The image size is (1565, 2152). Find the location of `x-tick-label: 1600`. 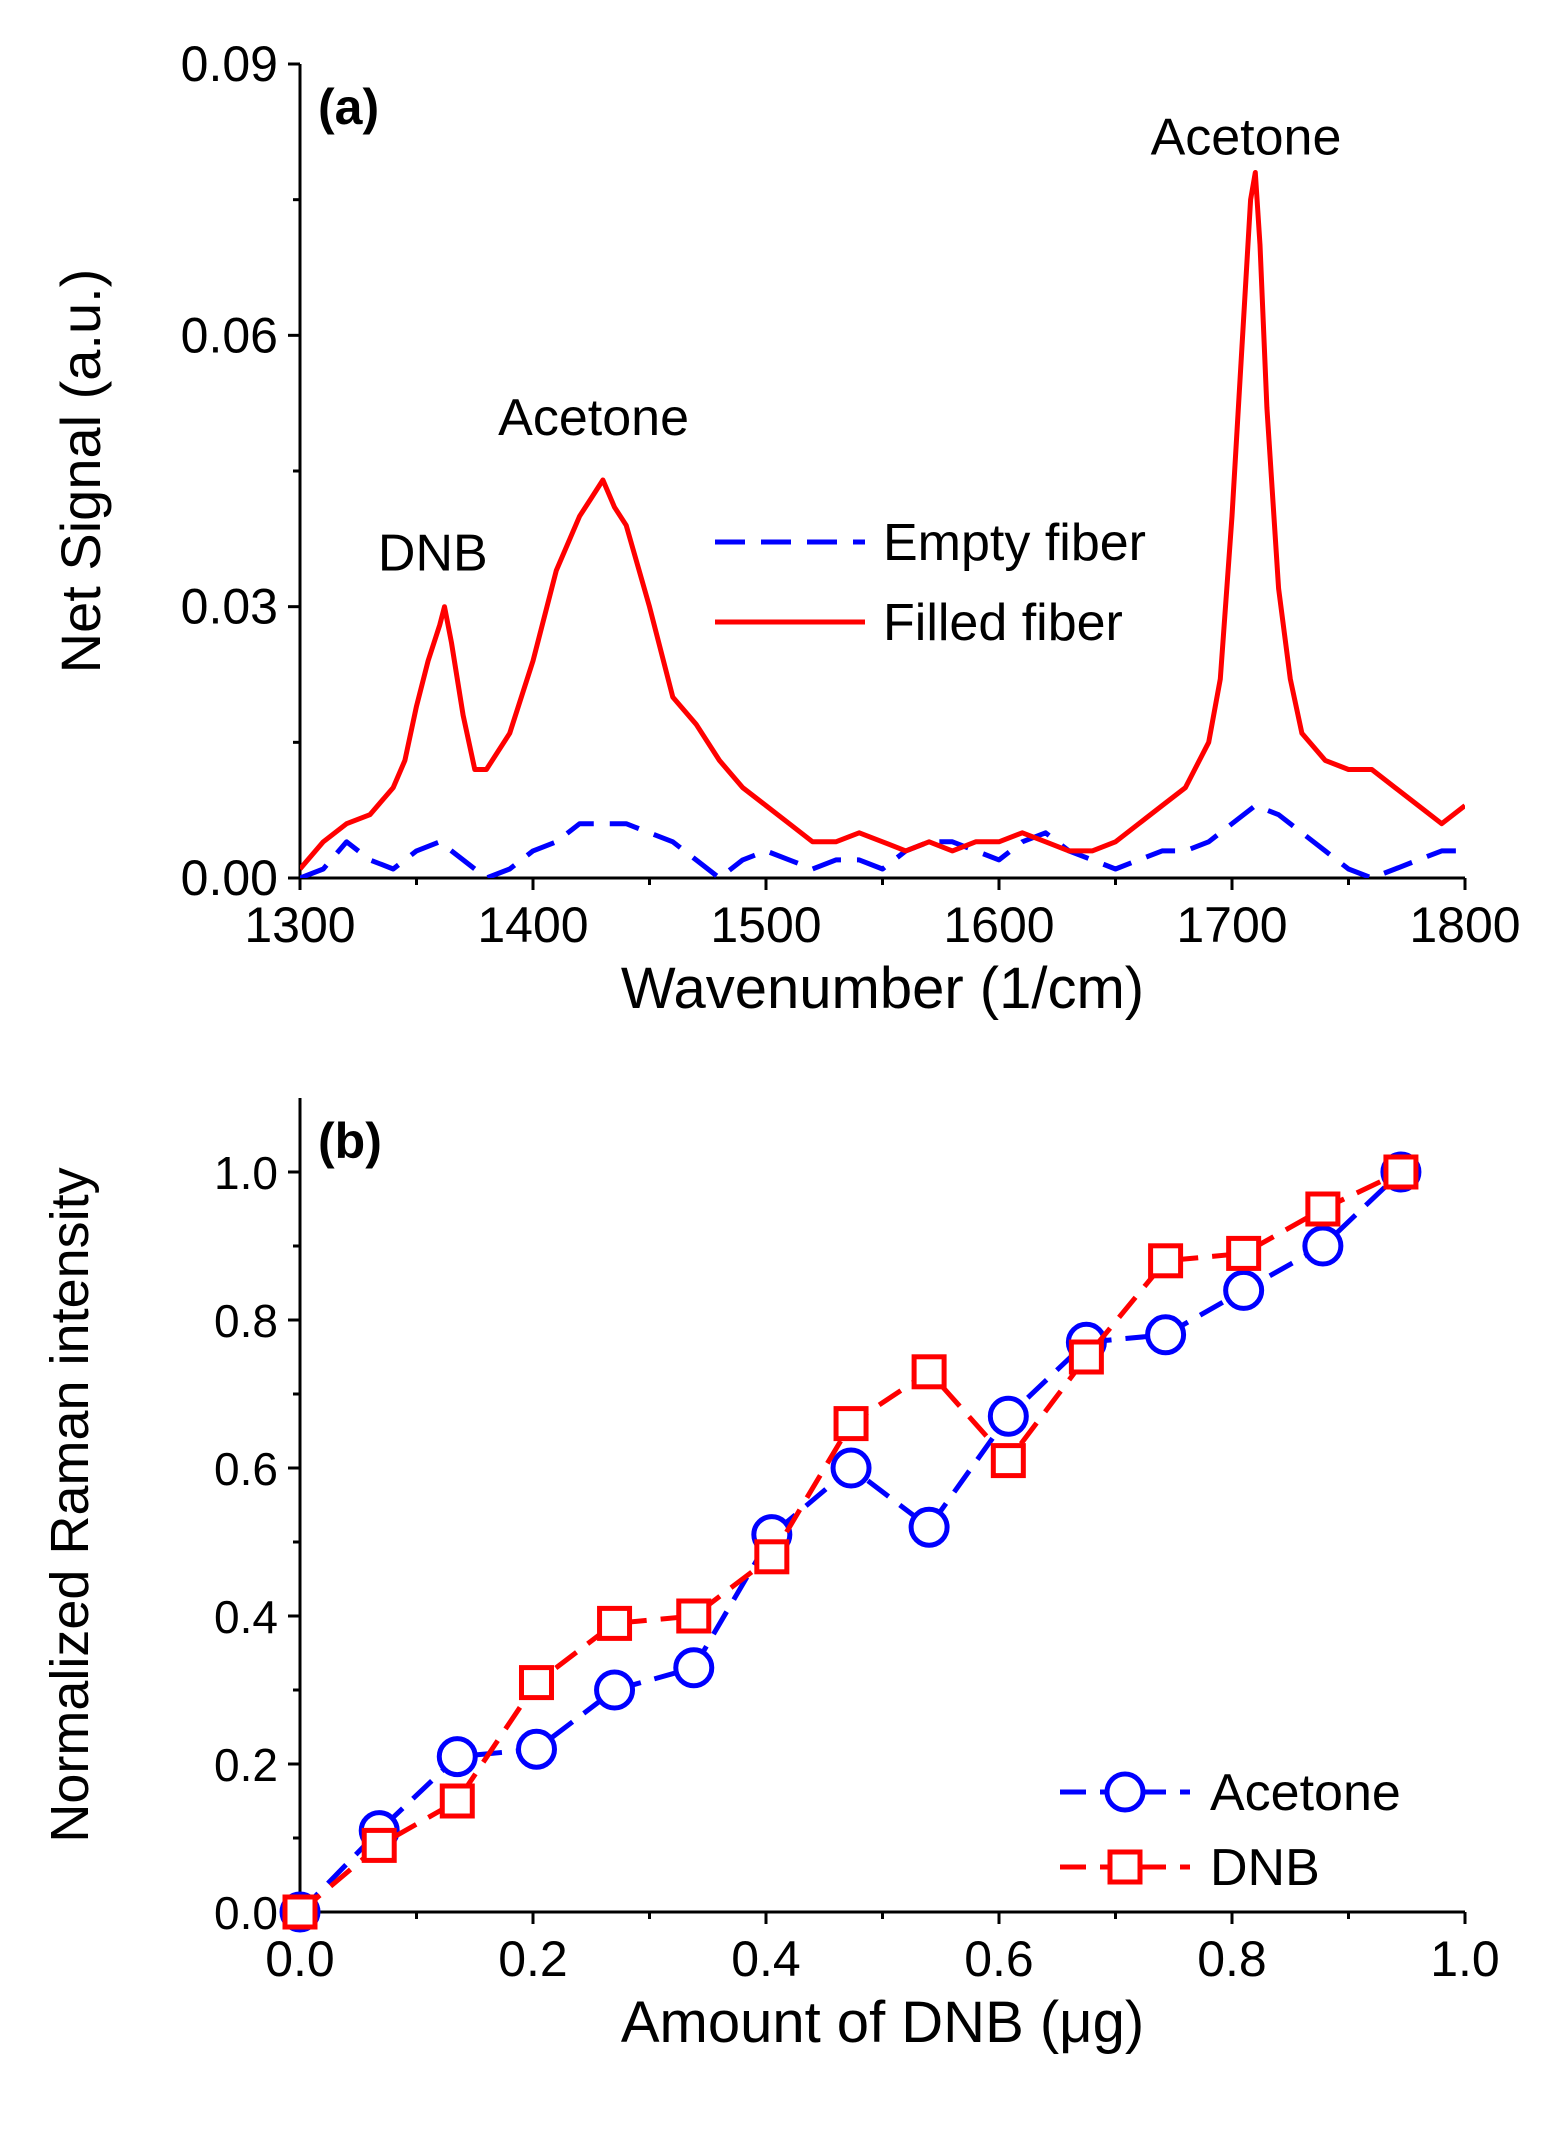

x-tick-label: 1600 is located at coordinates (998, 925).